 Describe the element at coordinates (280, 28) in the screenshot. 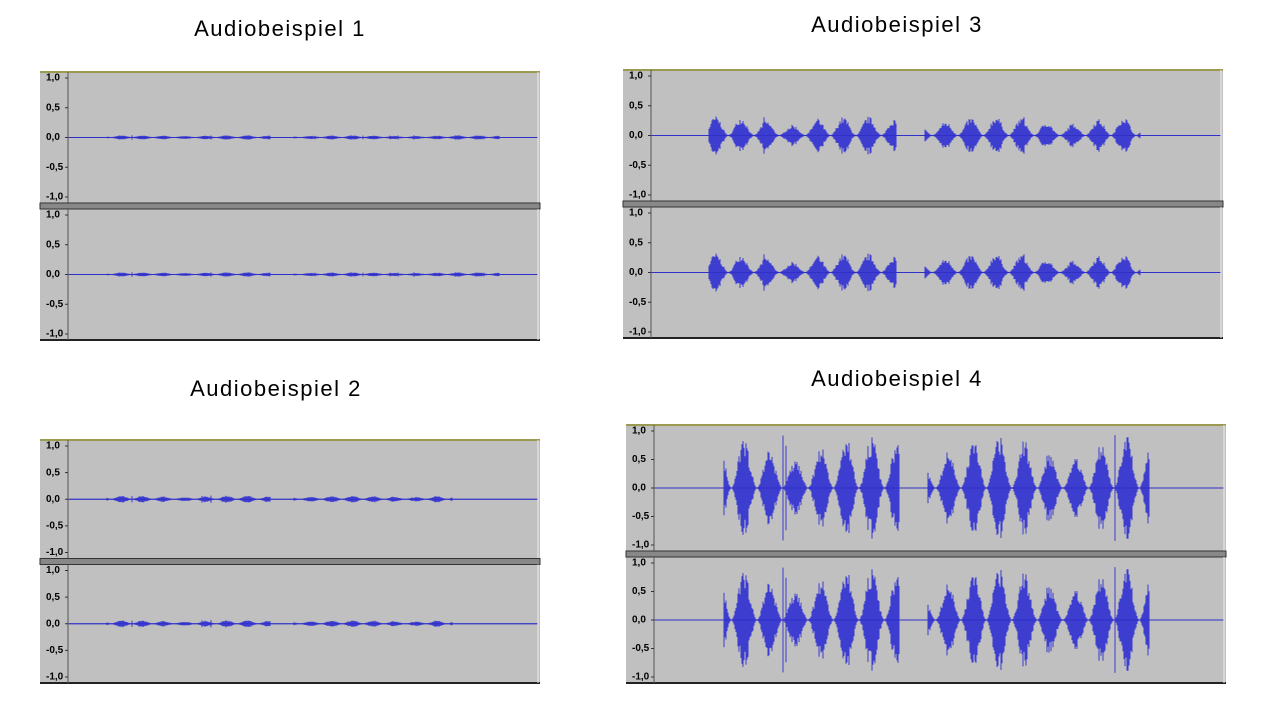

I see `panel-title: Audiobeispiel 1` at that location.